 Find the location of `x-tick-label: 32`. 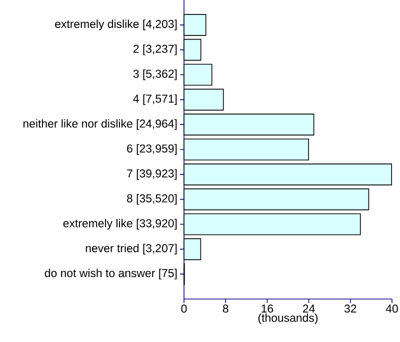

x-tick-label: 32 is located at coordinates (350, 308).